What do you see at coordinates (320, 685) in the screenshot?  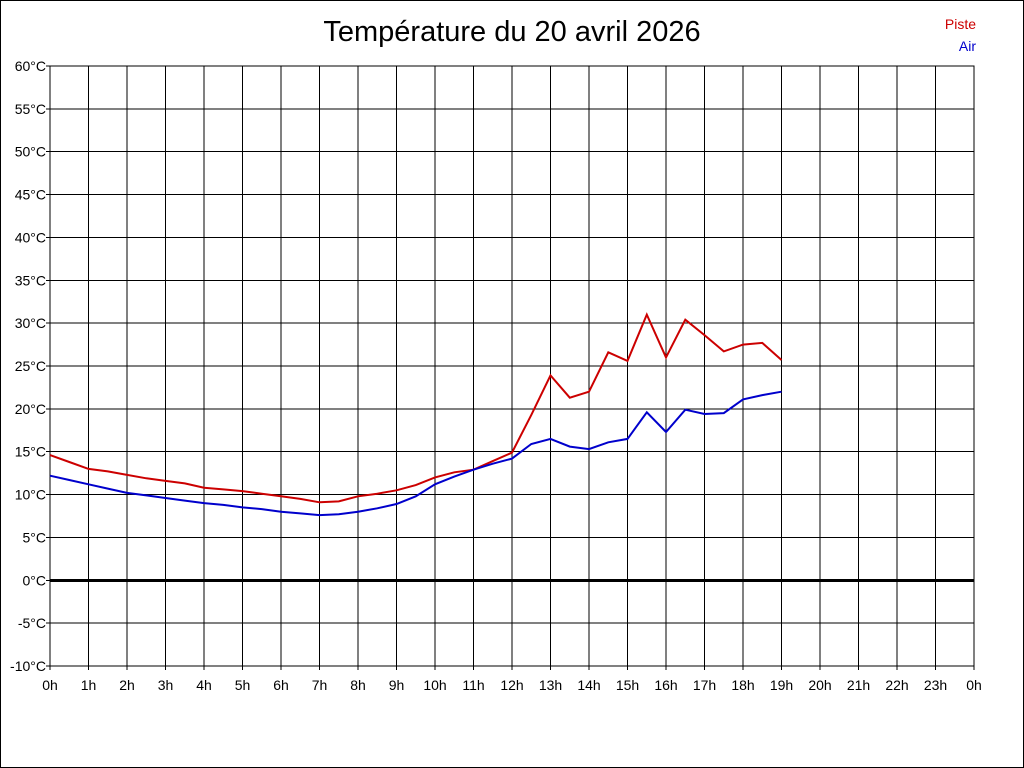 I see `x-tick-label: 7h` at bounding box center [320, 685].